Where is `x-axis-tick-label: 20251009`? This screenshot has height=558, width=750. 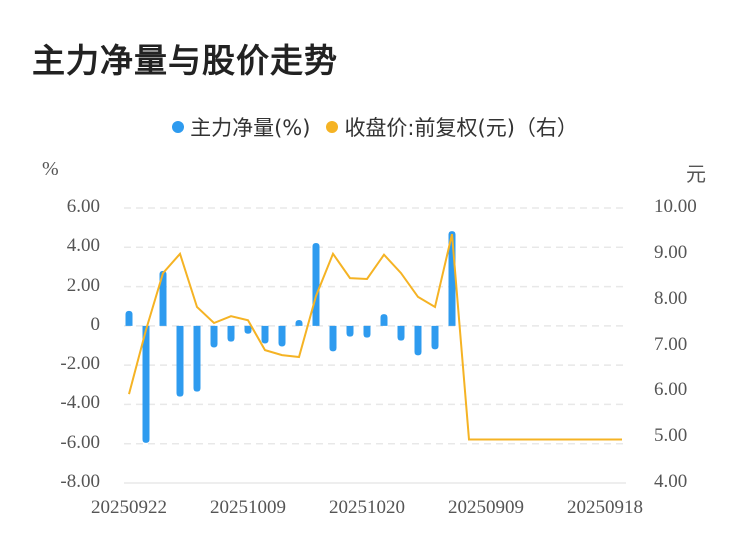
x-axis-tick-label: 20251009 is located at coordinates (248, 507).